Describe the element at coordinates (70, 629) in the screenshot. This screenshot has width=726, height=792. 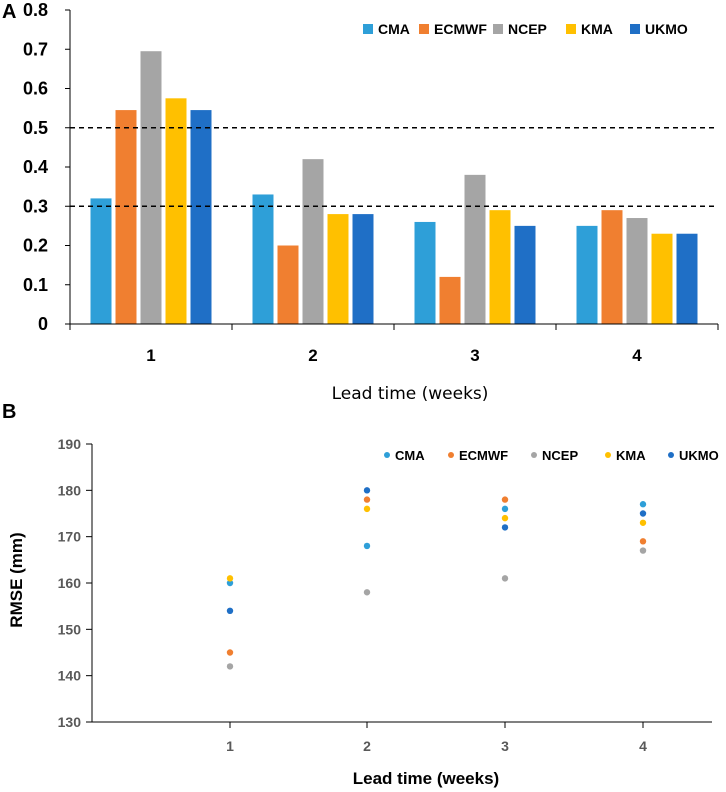
I see `y-tick-label-b: 150` at that location.